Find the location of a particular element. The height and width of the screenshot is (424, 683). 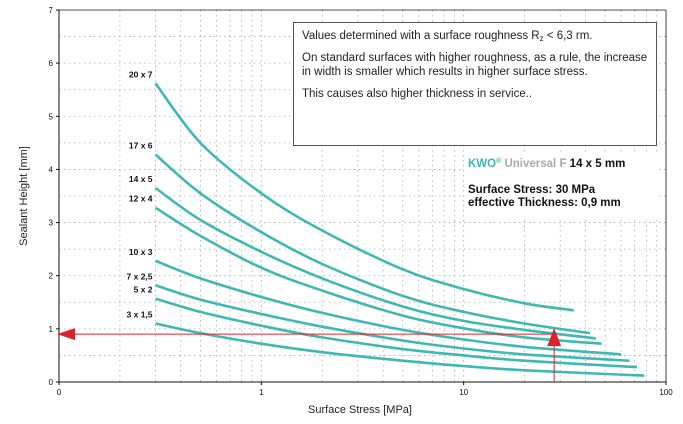

arrow-up-head is located at coordinates (554, 337).